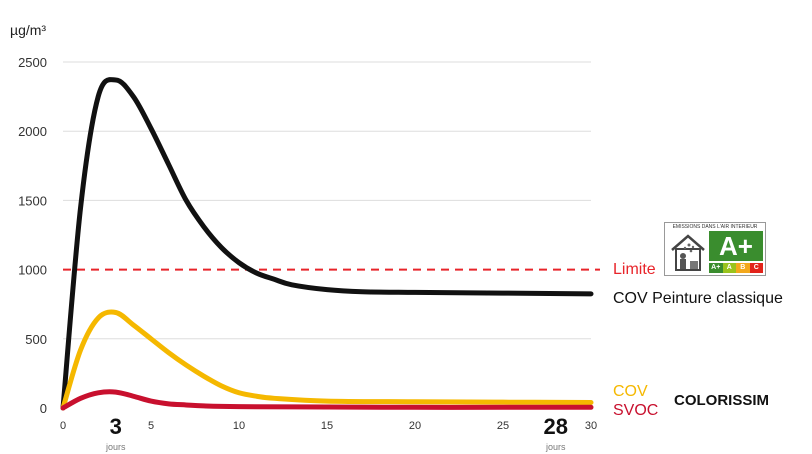  I want to click on x-tick-label: 28, so click(556, 426).